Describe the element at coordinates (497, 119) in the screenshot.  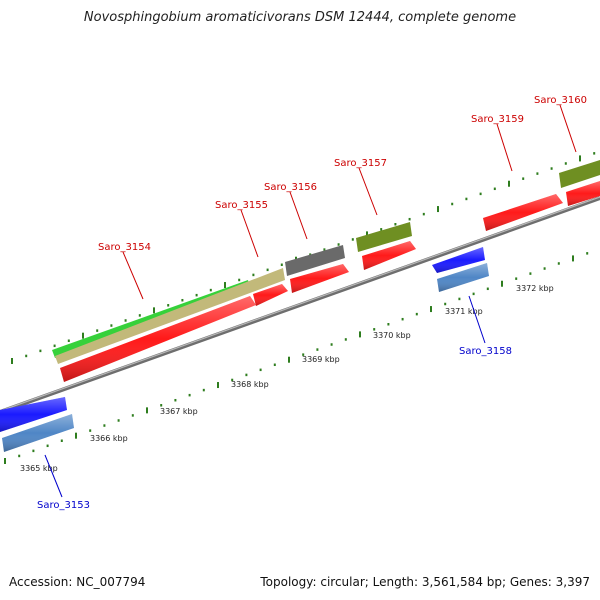
I see `gene-label-saro-3159: Saro_3159` at that location.